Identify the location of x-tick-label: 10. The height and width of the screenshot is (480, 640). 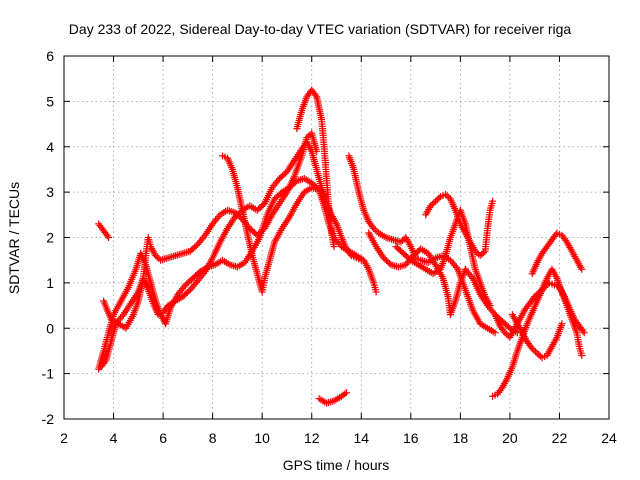
(262, 438).